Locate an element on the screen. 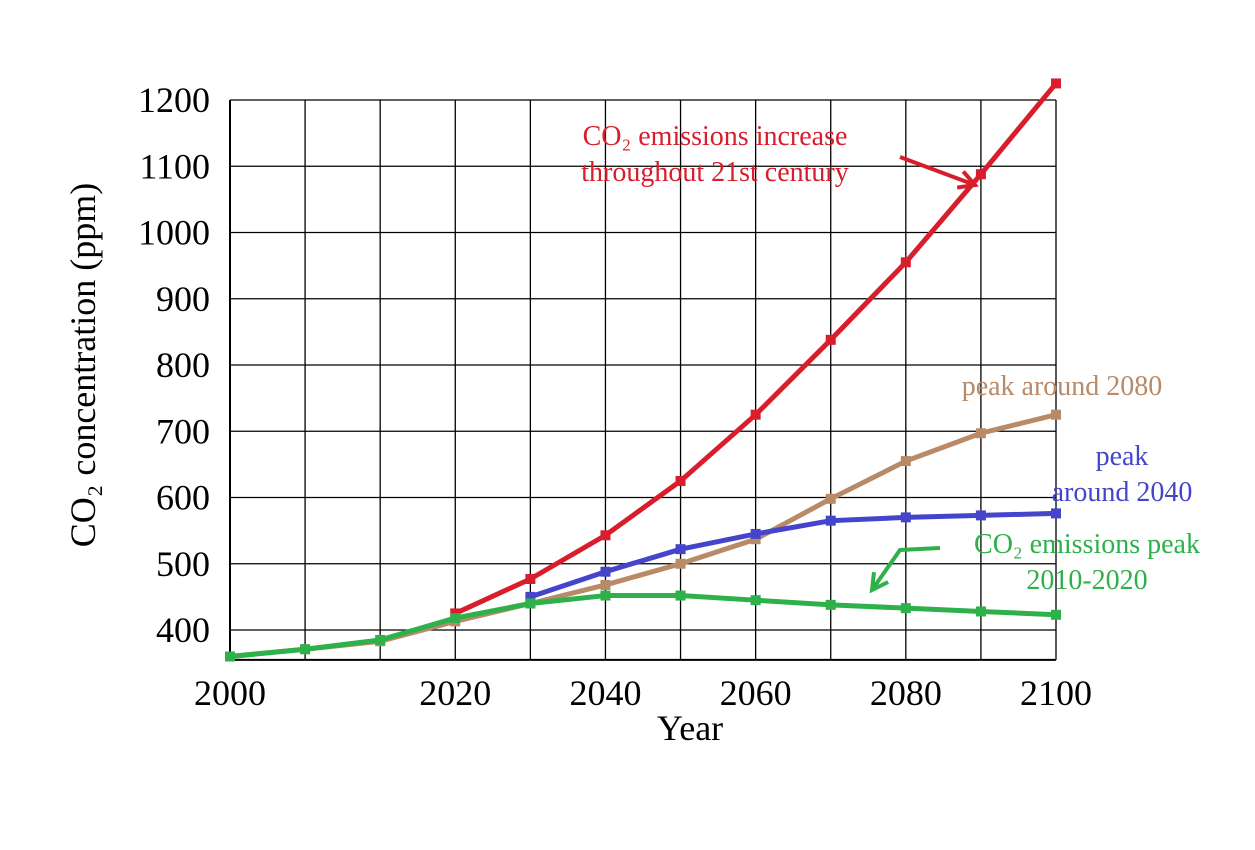 Image resolution: width=1255 pixels, height=850 pixels. x-tick-label: 2080 is located at coordinates (906, 693).